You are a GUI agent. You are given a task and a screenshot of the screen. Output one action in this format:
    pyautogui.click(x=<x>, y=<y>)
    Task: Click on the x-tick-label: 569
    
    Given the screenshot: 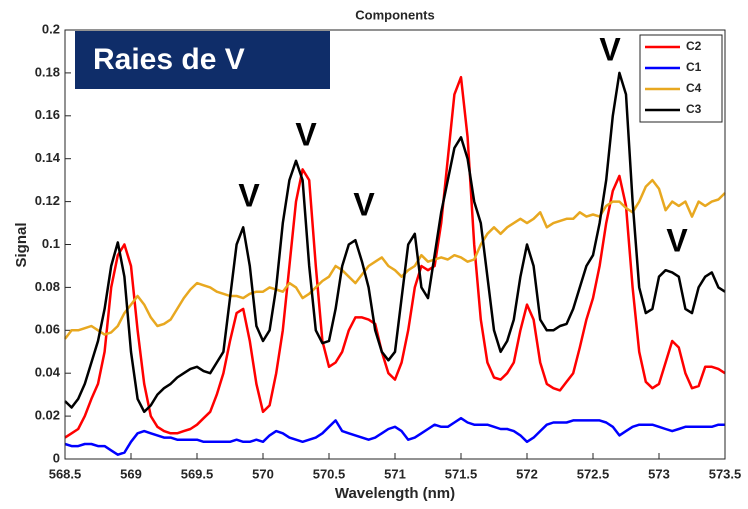 What is the action you would take?
    pyautogui.click(x=131, y=473)
    